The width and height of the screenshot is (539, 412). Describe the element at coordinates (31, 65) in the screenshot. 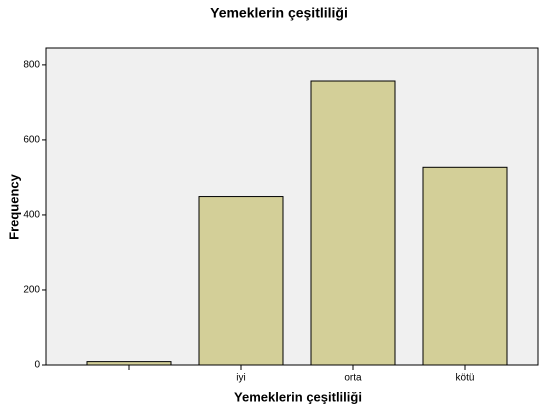

I see `y-tick-label: 800` at that location.